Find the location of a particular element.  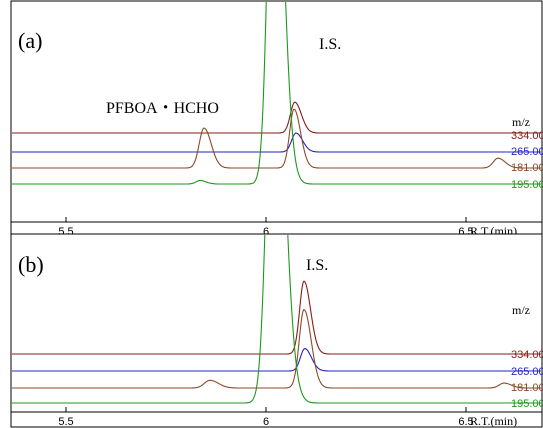

legend-a-mz-265-00: 265.00 is located at coordinates (527, 152).